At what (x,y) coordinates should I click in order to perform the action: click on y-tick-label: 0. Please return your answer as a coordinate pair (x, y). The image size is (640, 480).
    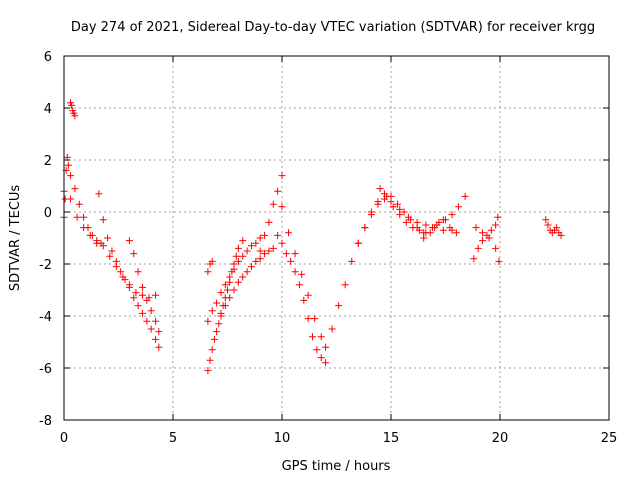
    Looking at the image, I should click on (48, 213).